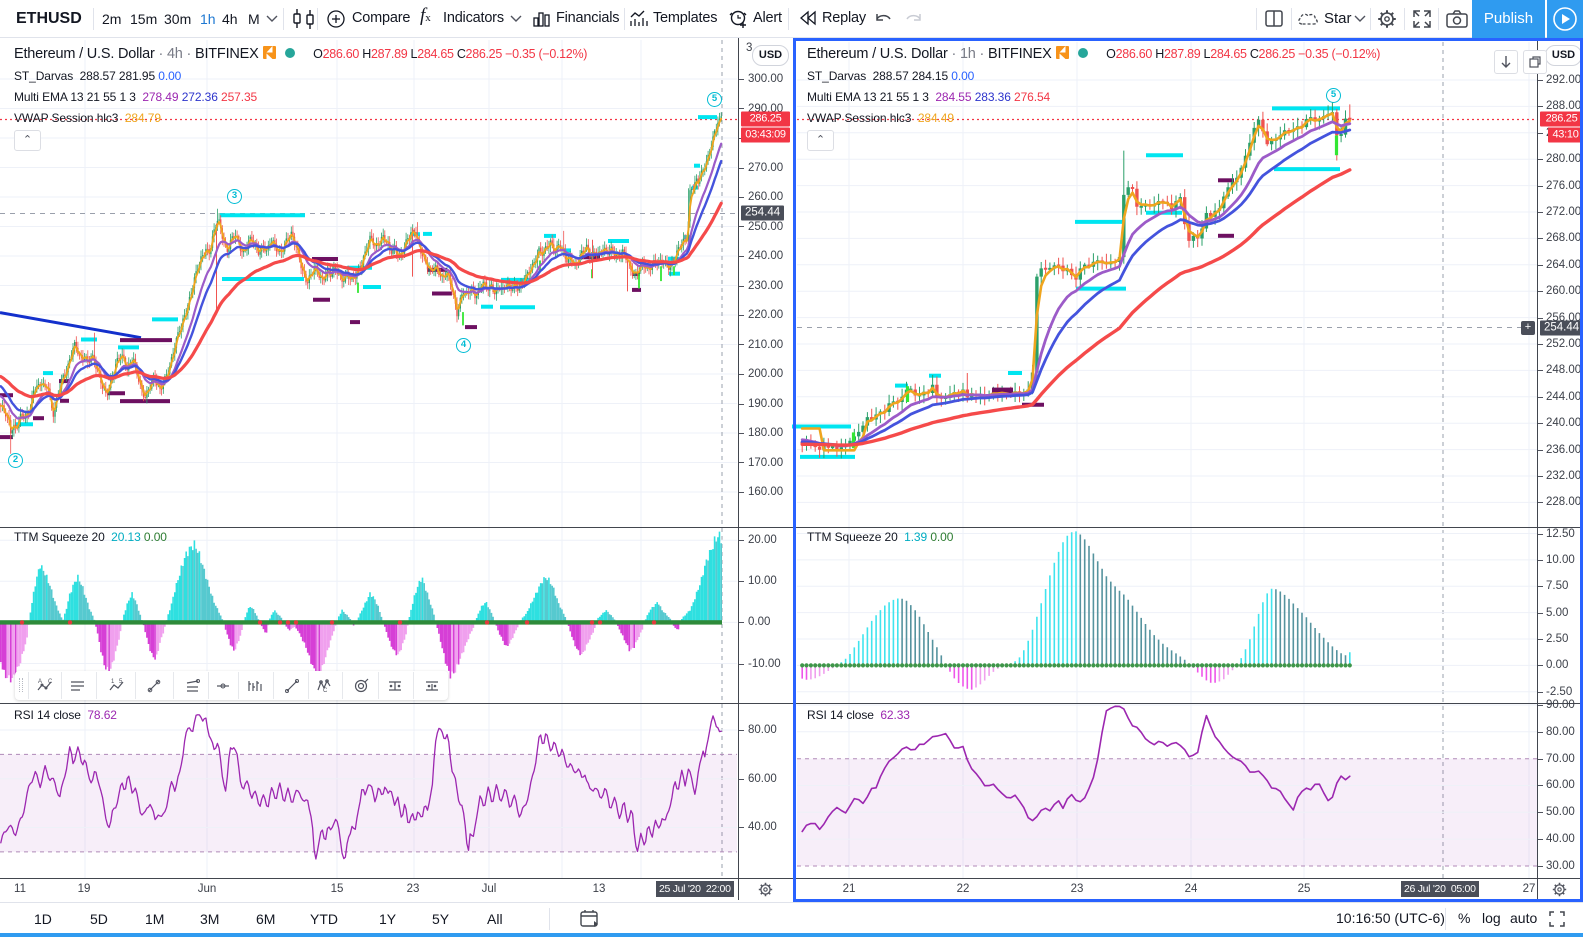  I want to click on svg-text: 5, so click(121, 682).